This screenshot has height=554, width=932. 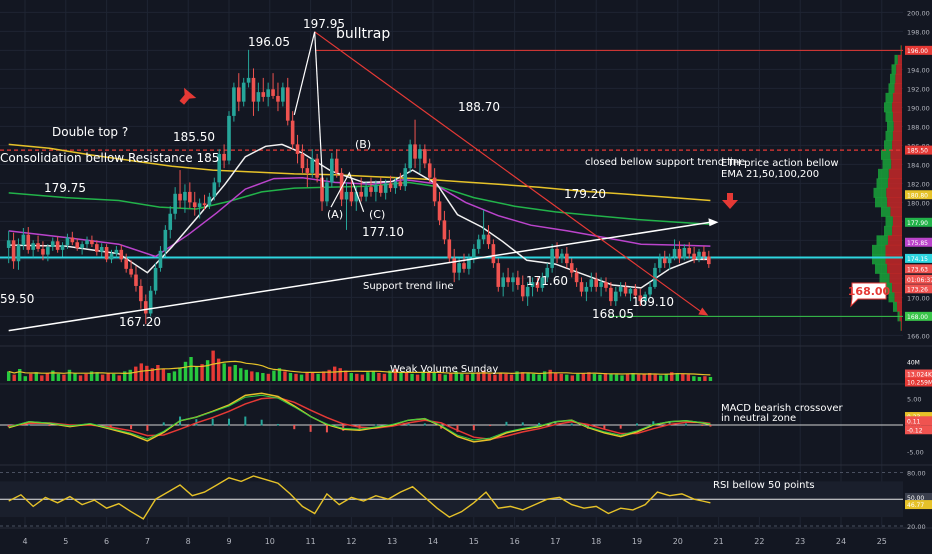 I want to click on label-double-top: Double top ?, so click(x=90, y=132).